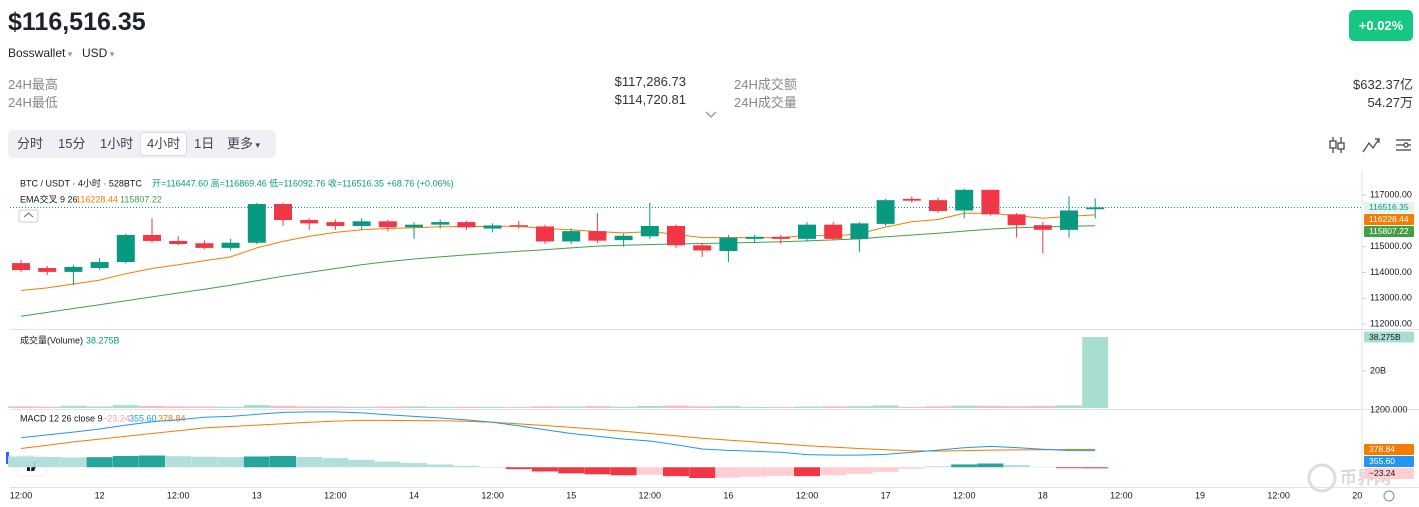 The width and height of the screenshot is (1419, 507). I want to click on stat-label: 24H最高, so click(33, 84).